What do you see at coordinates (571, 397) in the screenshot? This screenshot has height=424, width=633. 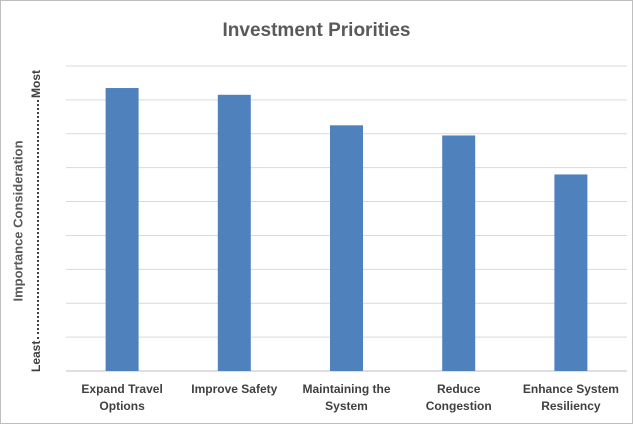 I see `x-tick-label: Enhance System Resiliency` at bounding box center [571, 397].